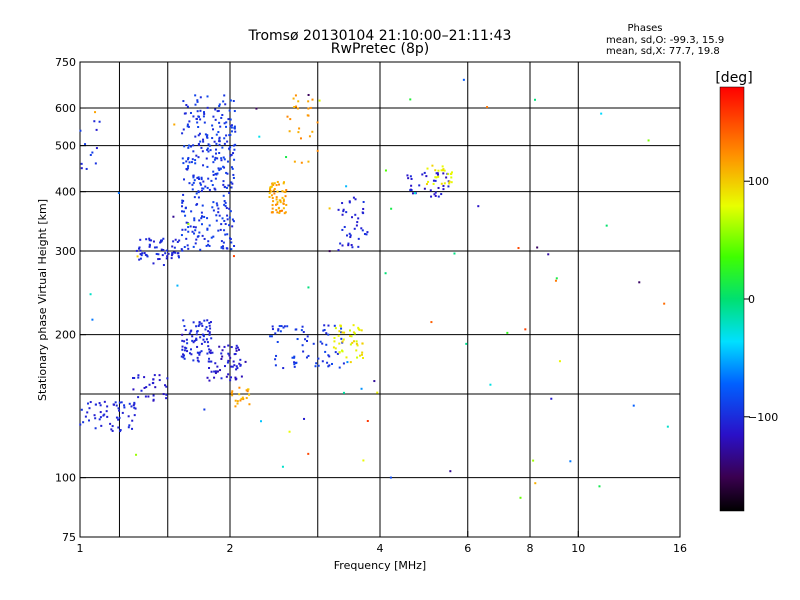 Image resolution: width=800 pixels, height=600 pixels. I want to click on y-tick-label: 75, so click(69, 537).